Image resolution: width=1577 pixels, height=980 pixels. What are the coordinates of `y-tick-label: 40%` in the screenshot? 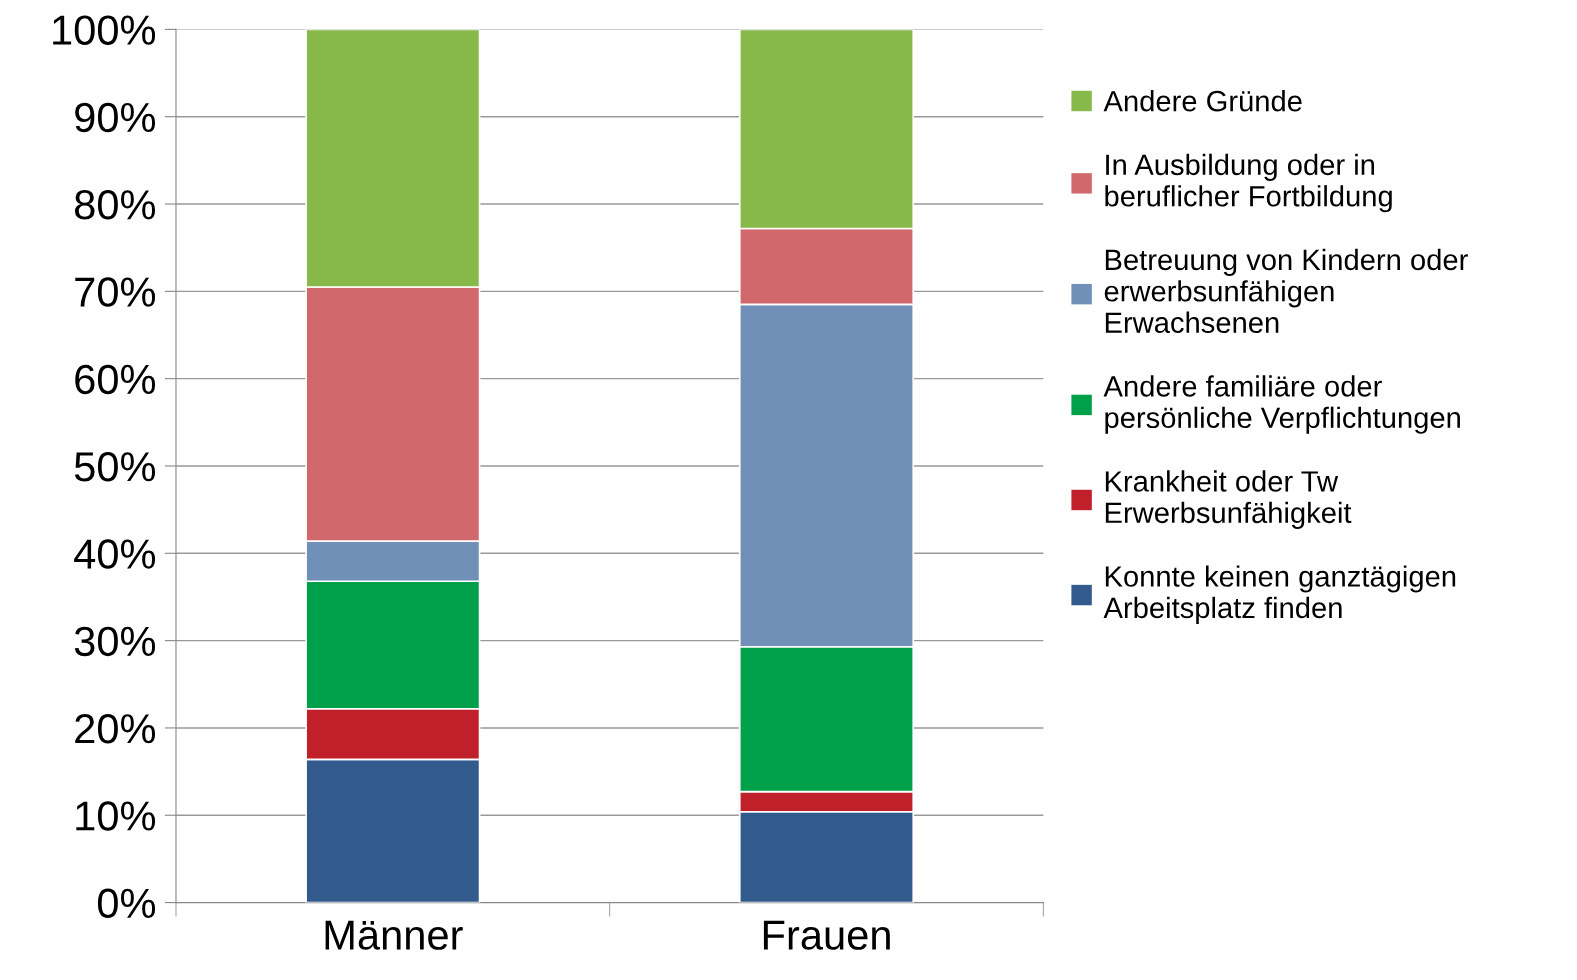 It's located at (115, 554).